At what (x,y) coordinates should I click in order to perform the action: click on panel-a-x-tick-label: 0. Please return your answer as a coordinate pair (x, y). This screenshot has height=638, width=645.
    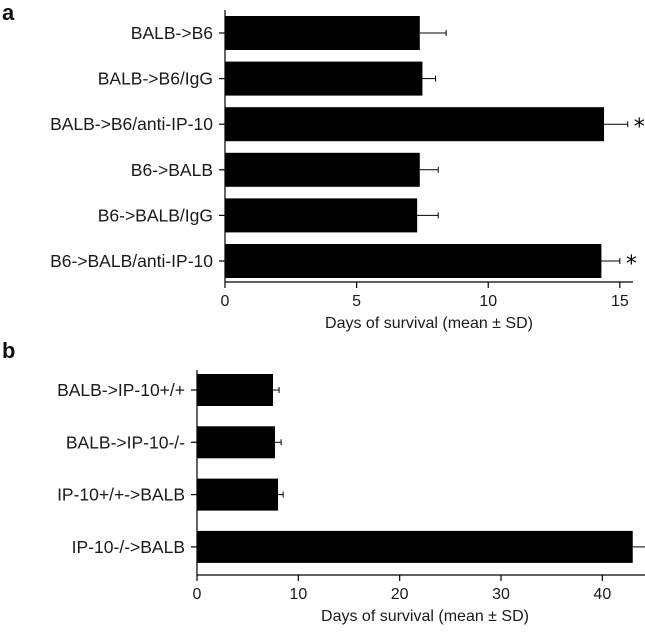
    Looking at the image, I should click on (225, 301).